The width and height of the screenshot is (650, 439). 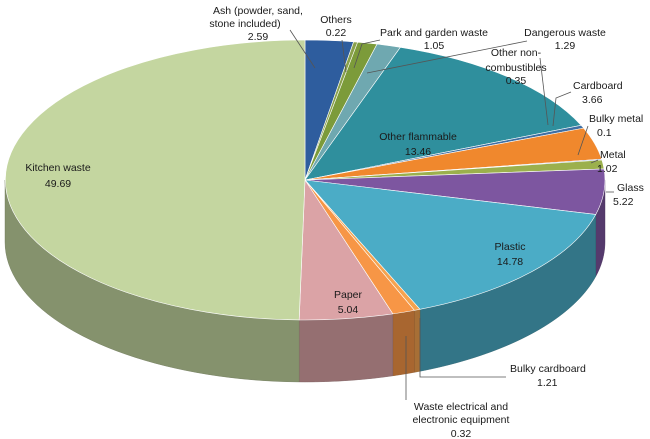 I want to click on label-kitchen-waste-value: 49.69, so click(x=58, y=184).